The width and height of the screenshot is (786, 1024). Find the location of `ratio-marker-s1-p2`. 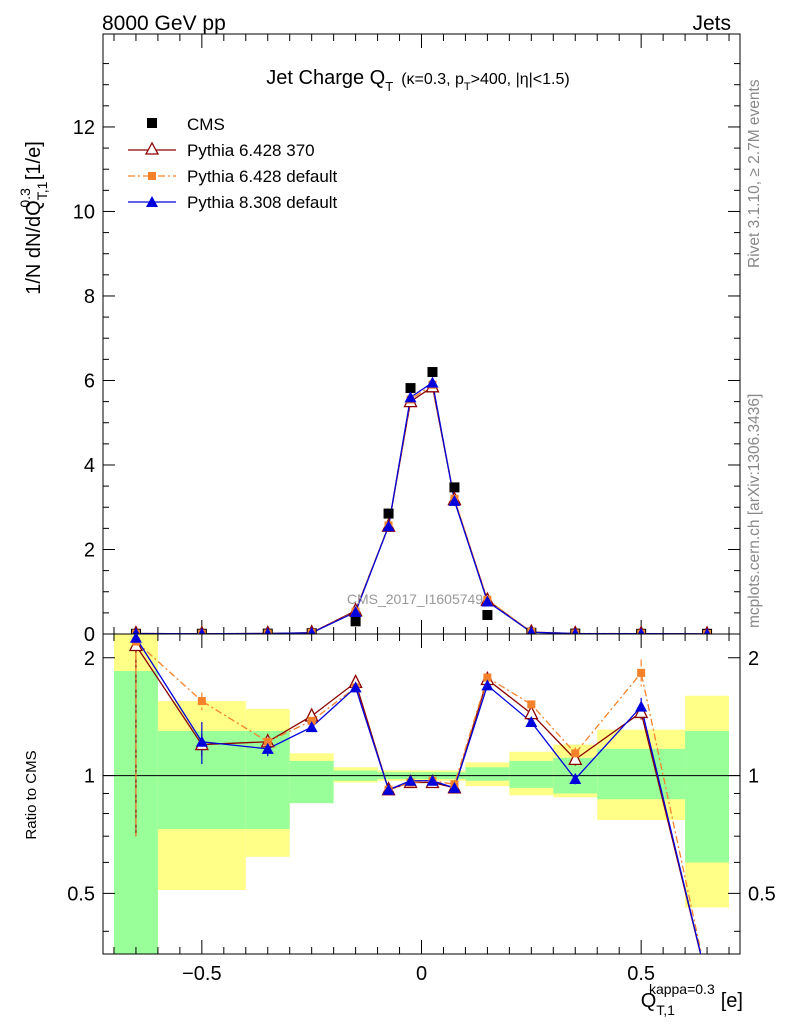

ratio-marker-s1-p2 is located at coordinates (267, 741).